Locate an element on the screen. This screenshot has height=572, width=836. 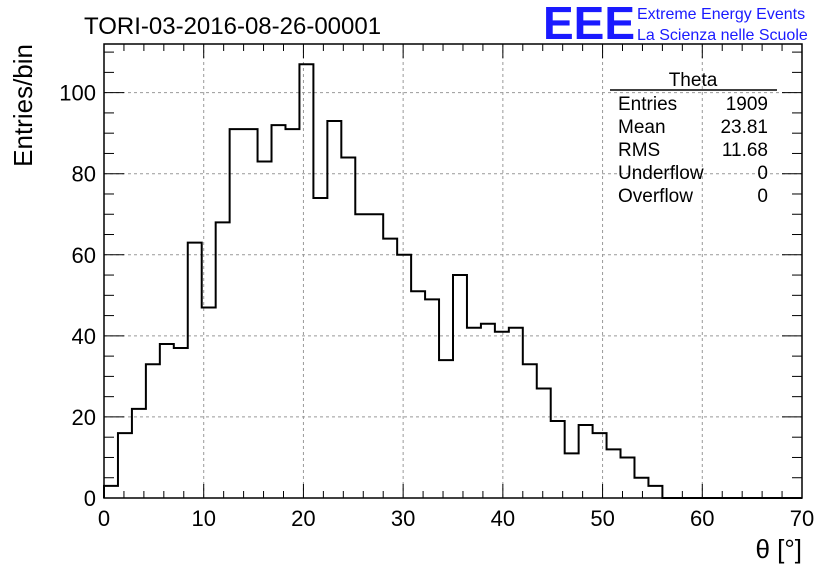
stats-row-value: 1909 is located at coordinates (747, 104).